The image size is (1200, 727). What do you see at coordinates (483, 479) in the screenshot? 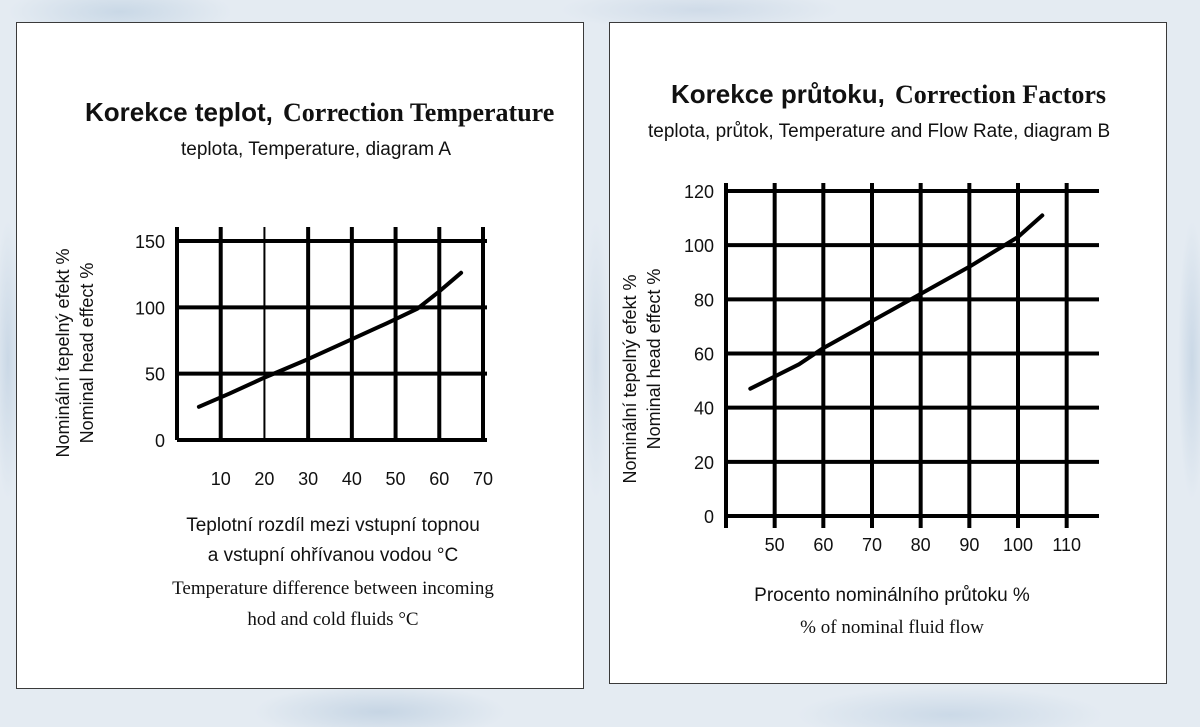
I see `a-x-tick-label: 70` at bounding box center [483, 479].